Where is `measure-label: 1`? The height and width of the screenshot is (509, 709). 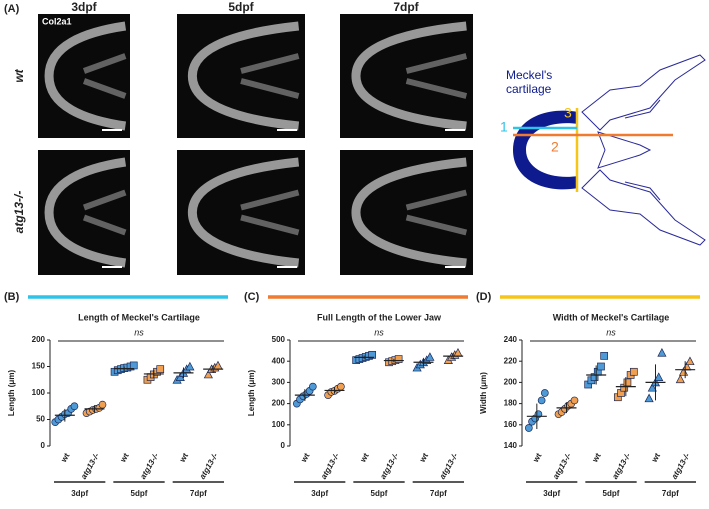
measure-label: 1 is located at coordinates (504, 127).